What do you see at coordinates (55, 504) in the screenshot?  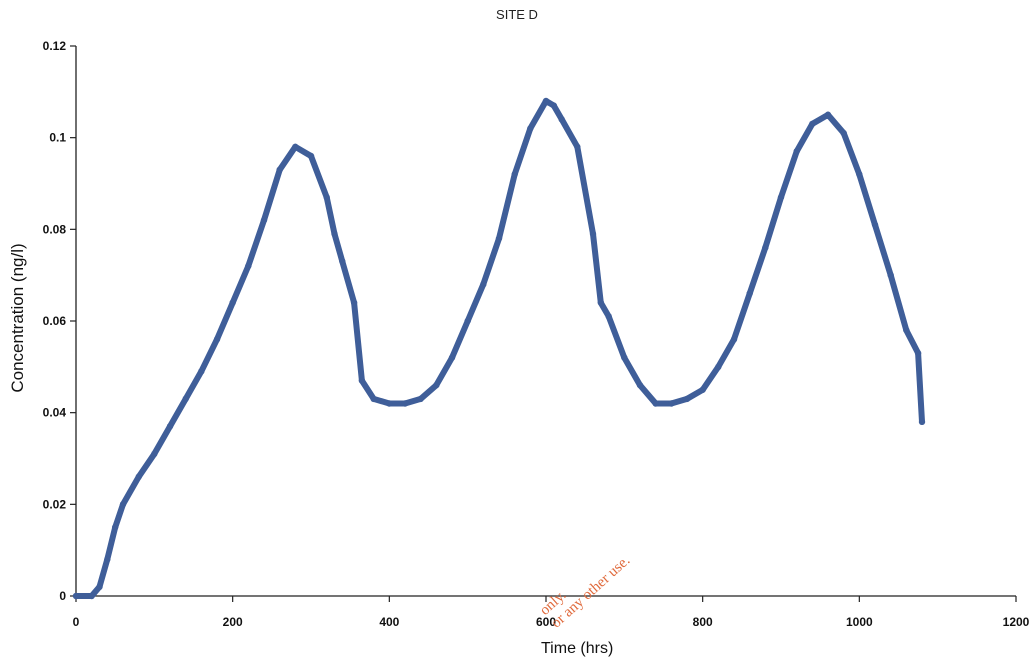 I see `y-tick-label: 0.02` at bounding box center [55, 504].